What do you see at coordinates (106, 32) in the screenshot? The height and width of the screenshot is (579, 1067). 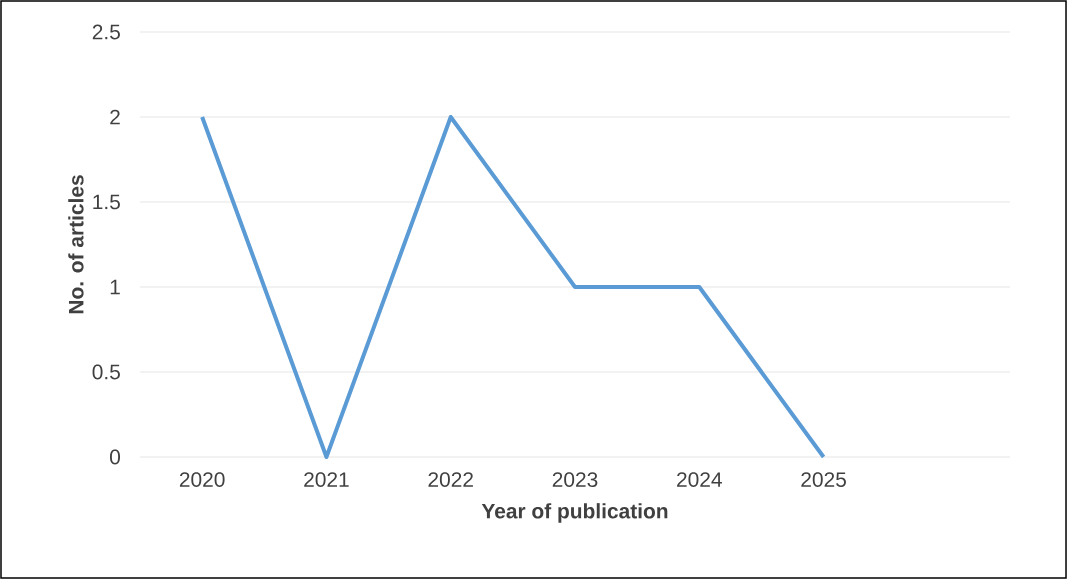 I see `y-tick-label: 2.5` at bounding box center [106, 32].